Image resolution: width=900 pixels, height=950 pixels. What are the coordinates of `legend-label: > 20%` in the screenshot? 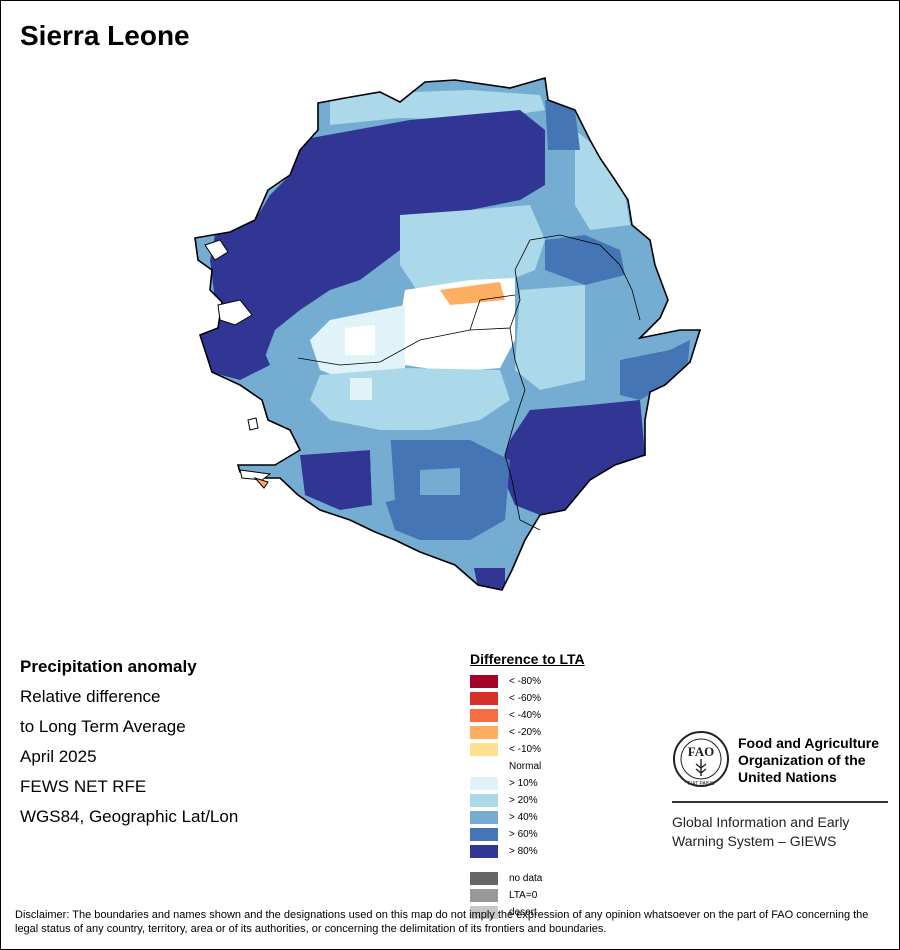 It's located at (523, 800).